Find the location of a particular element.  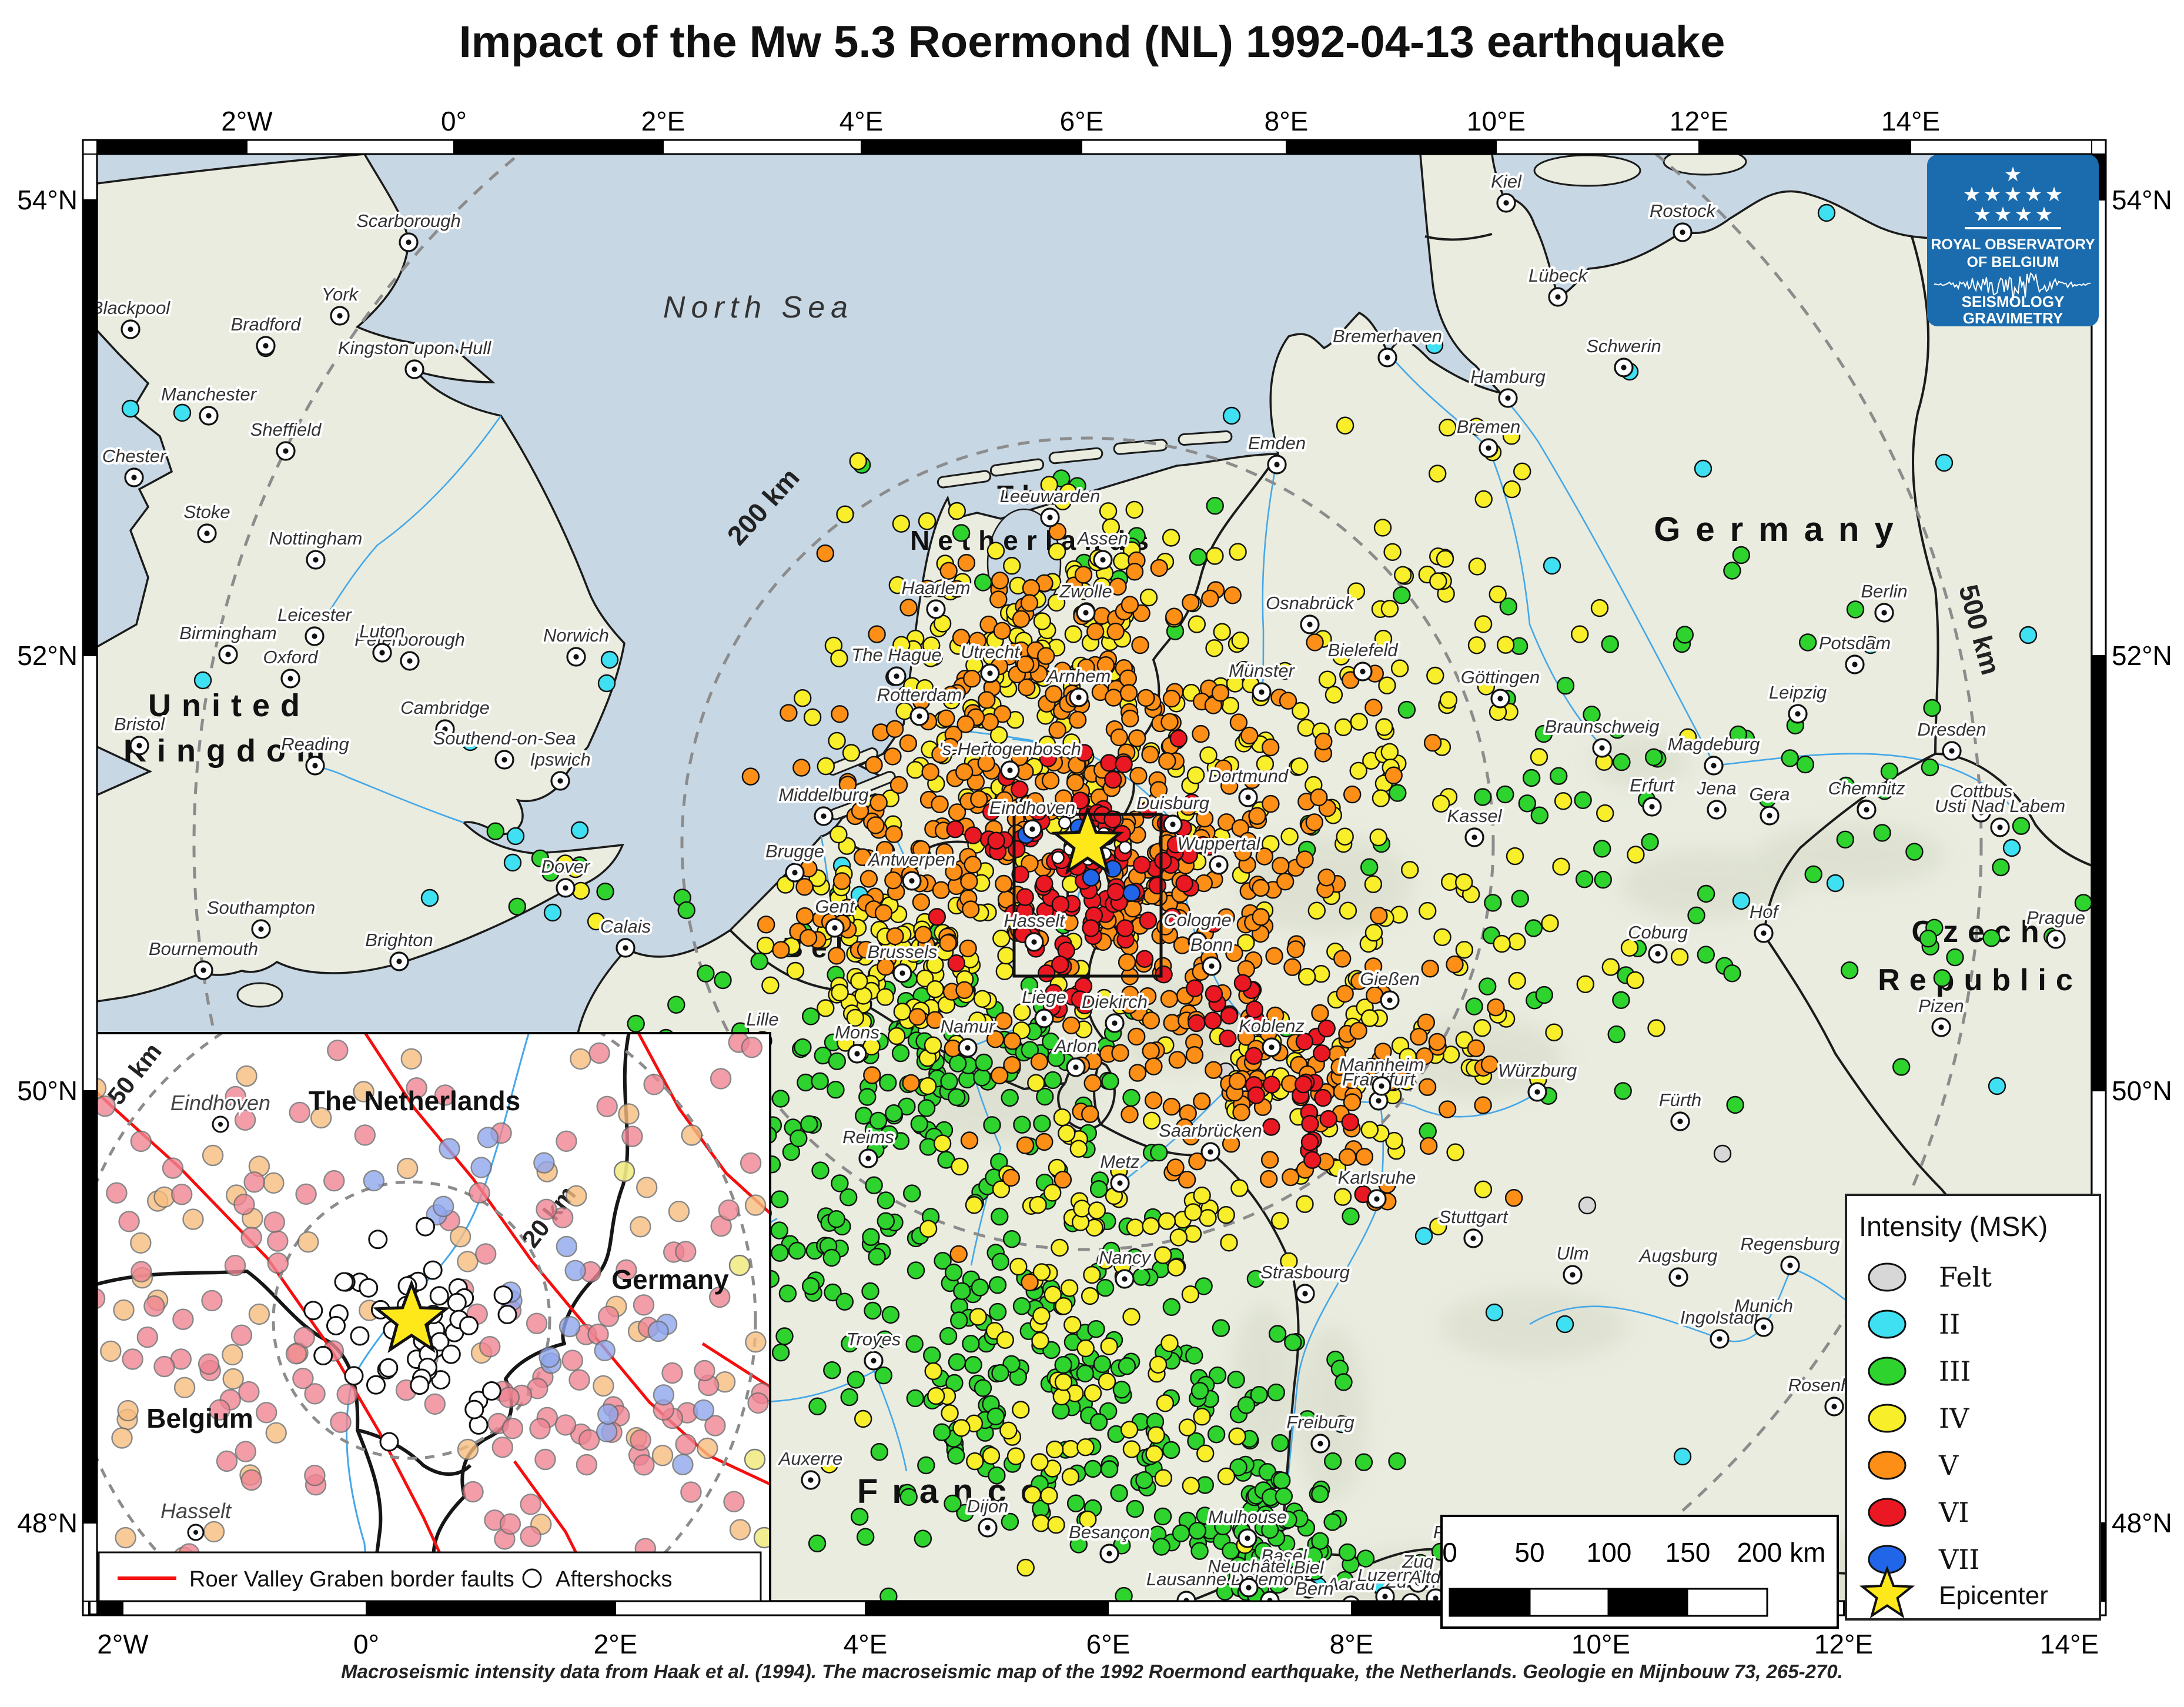

inset-dot-inset_vii is located at coordinates (544, 1163).